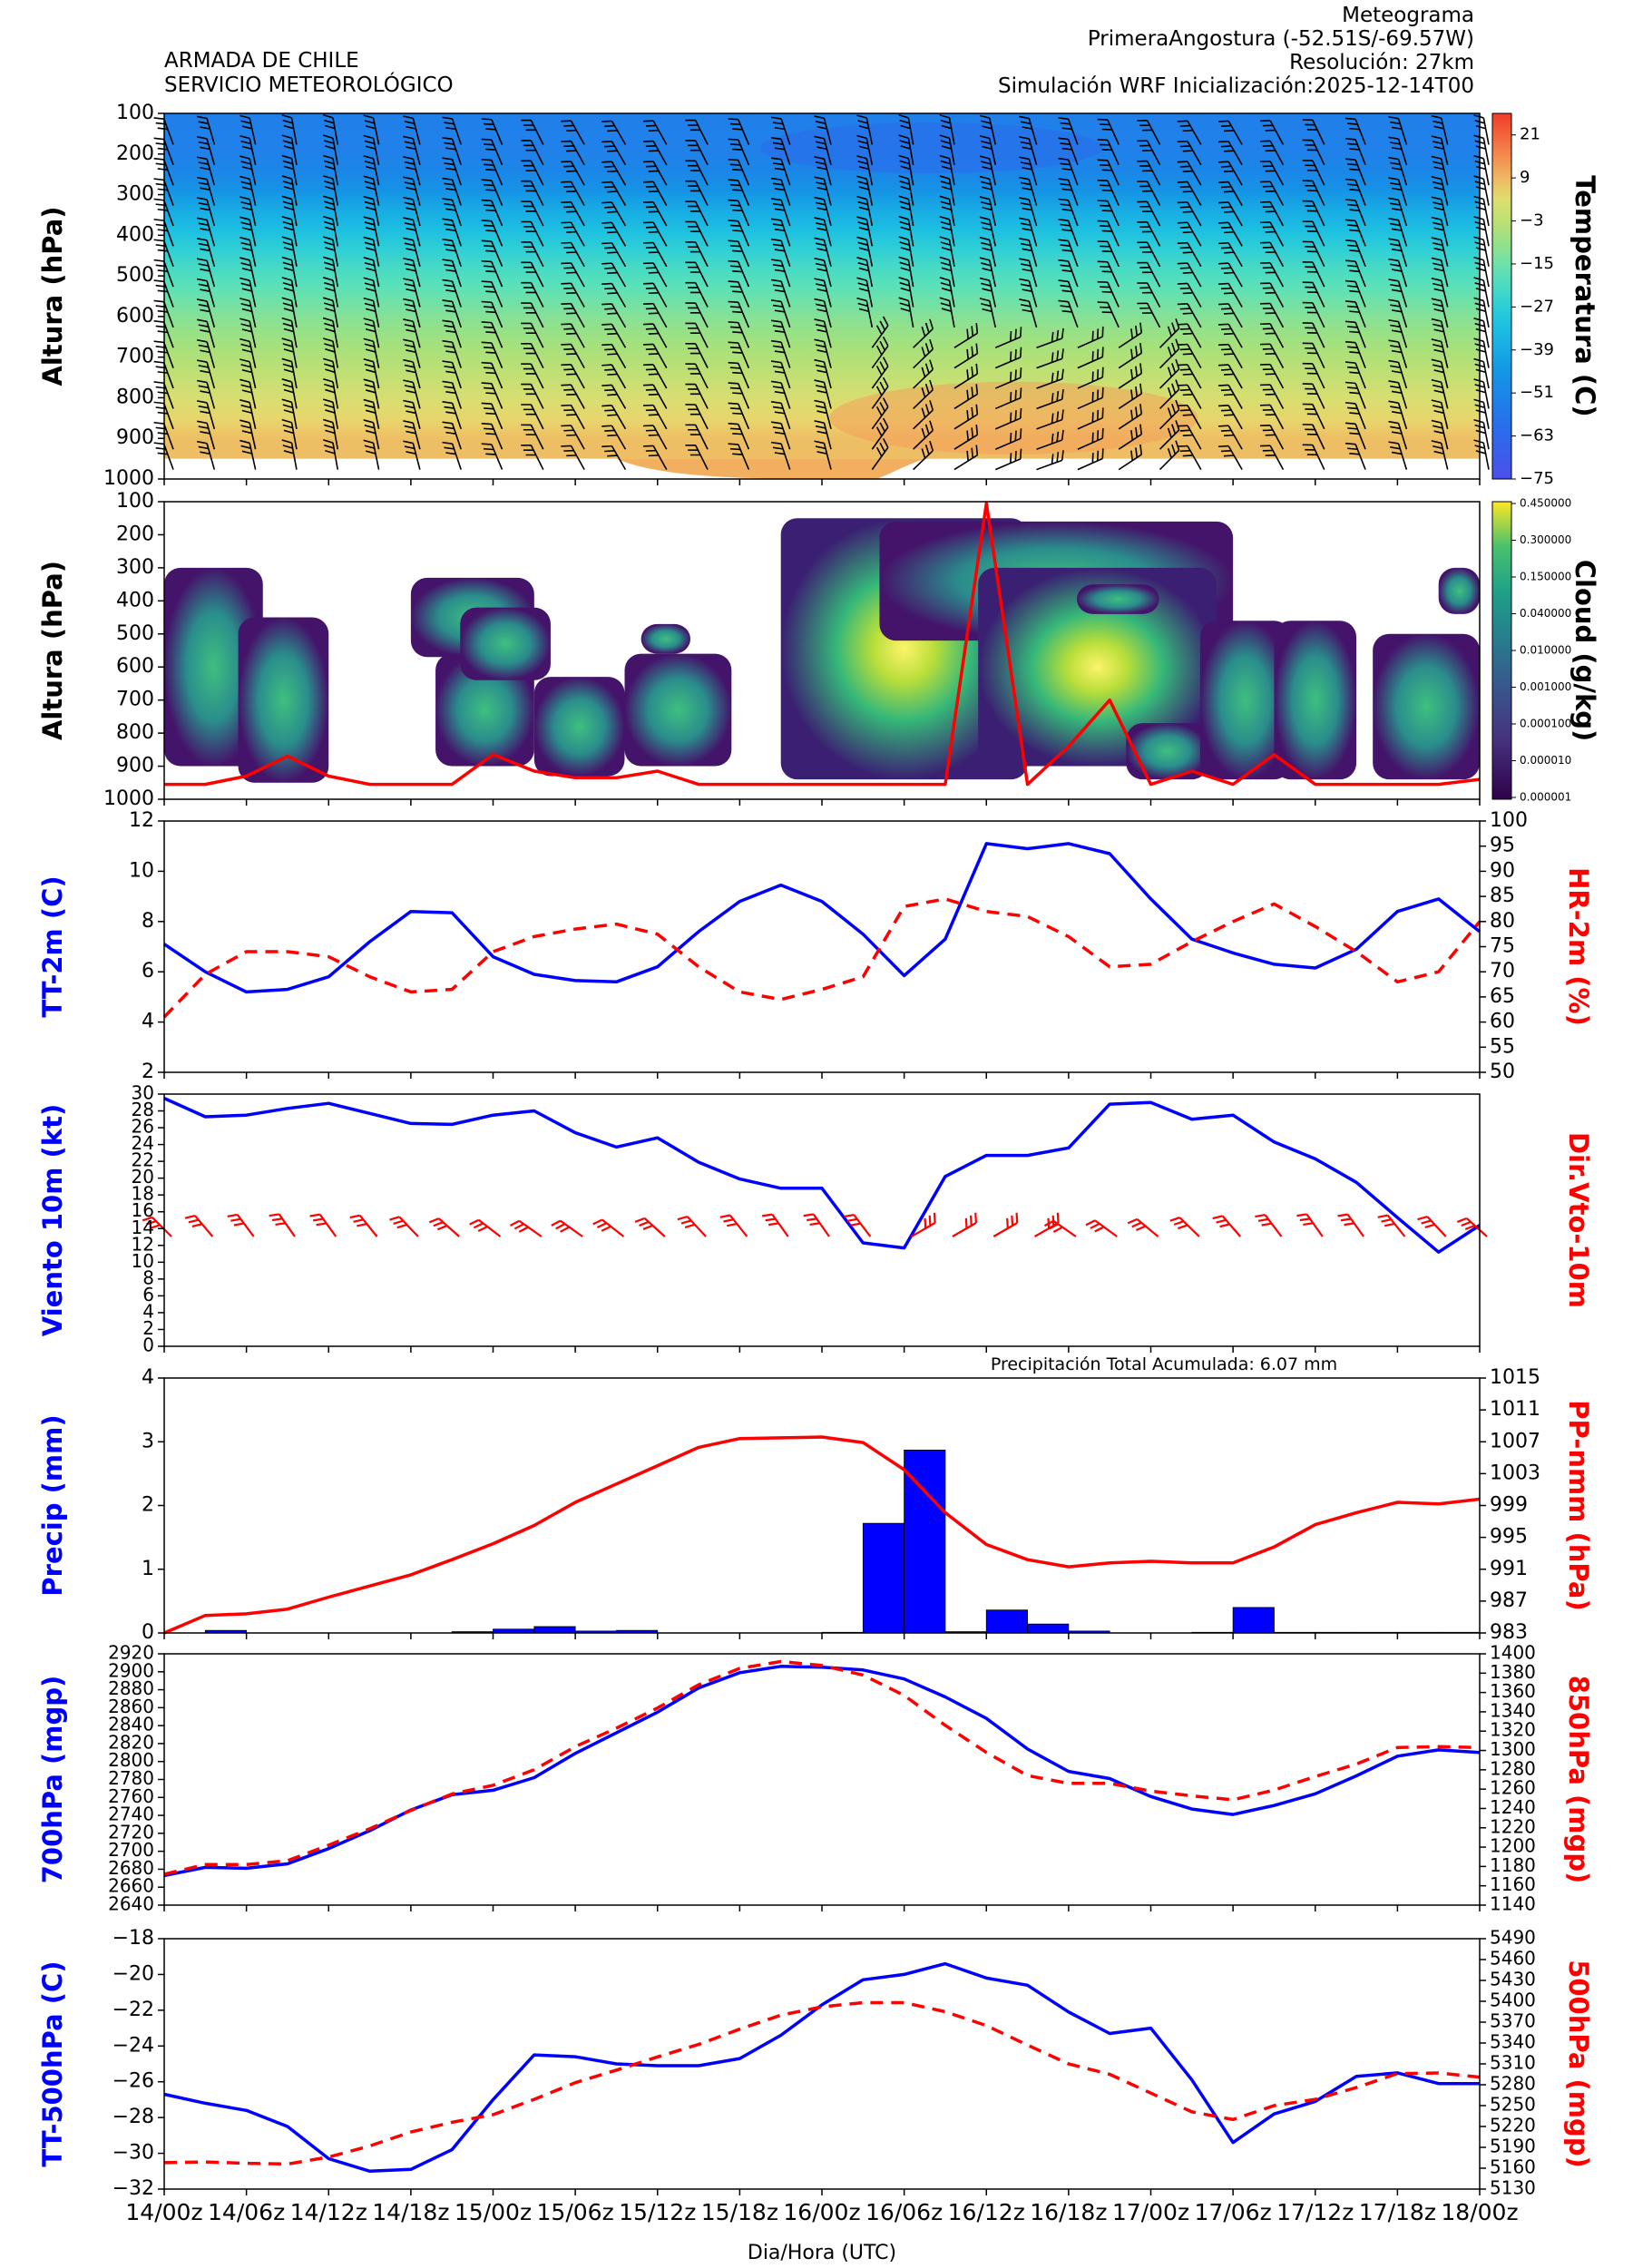 Image resolution: width=1633 pixels, height=2268 pixels. What do you see at coordinates (135, 732) in the screenshot?
I see `y-tick-label: 800` at bounding box center [135, 732].